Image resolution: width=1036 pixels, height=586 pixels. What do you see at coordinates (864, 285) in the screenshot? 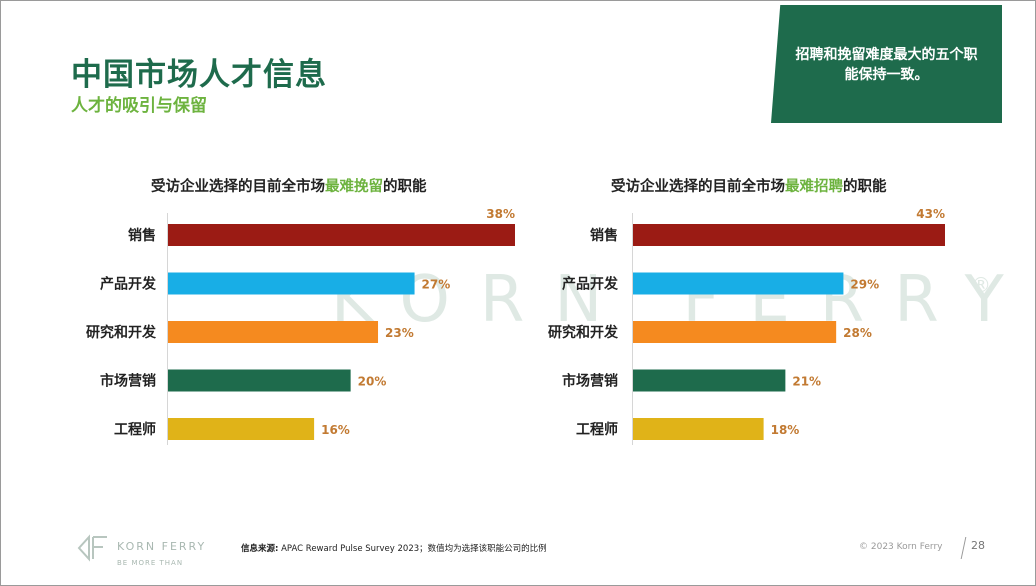
I see `data-label-1: 29%` at bounding box center [864, 285].